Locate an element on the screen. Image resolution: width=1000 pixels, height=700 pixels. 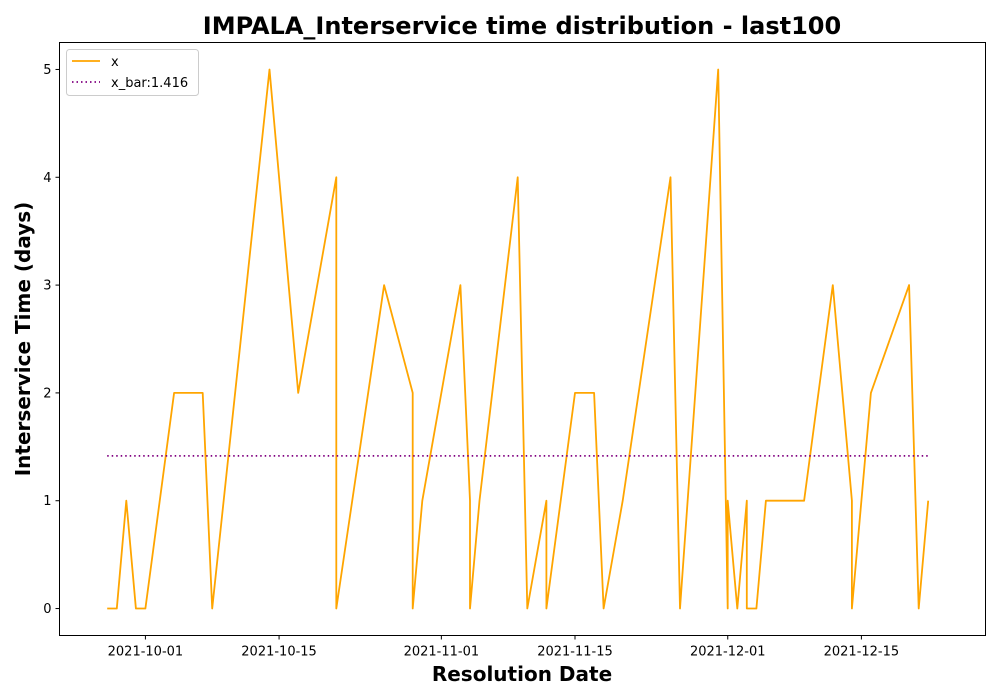
y-tick-label: 1 is located at coordinates (47, 501).